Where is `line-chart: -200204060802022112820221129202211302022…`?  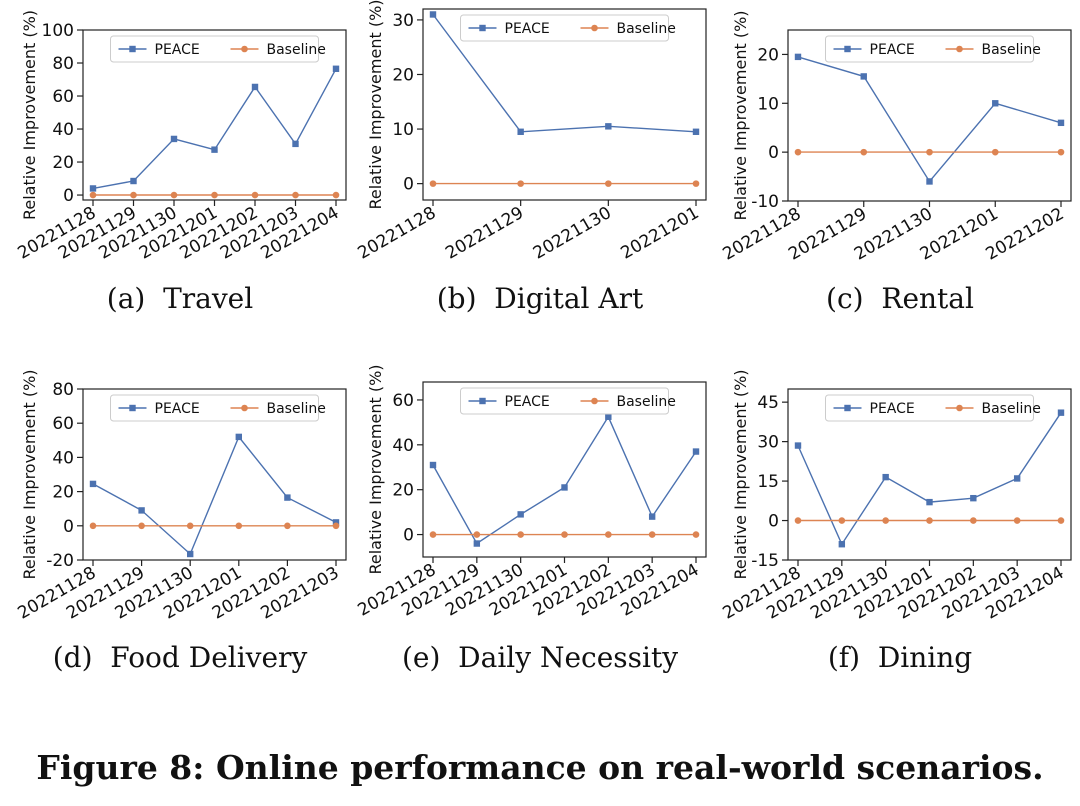
line-chart: -200204060802022112820221129202211302022… is located at coordinates (181, 496).